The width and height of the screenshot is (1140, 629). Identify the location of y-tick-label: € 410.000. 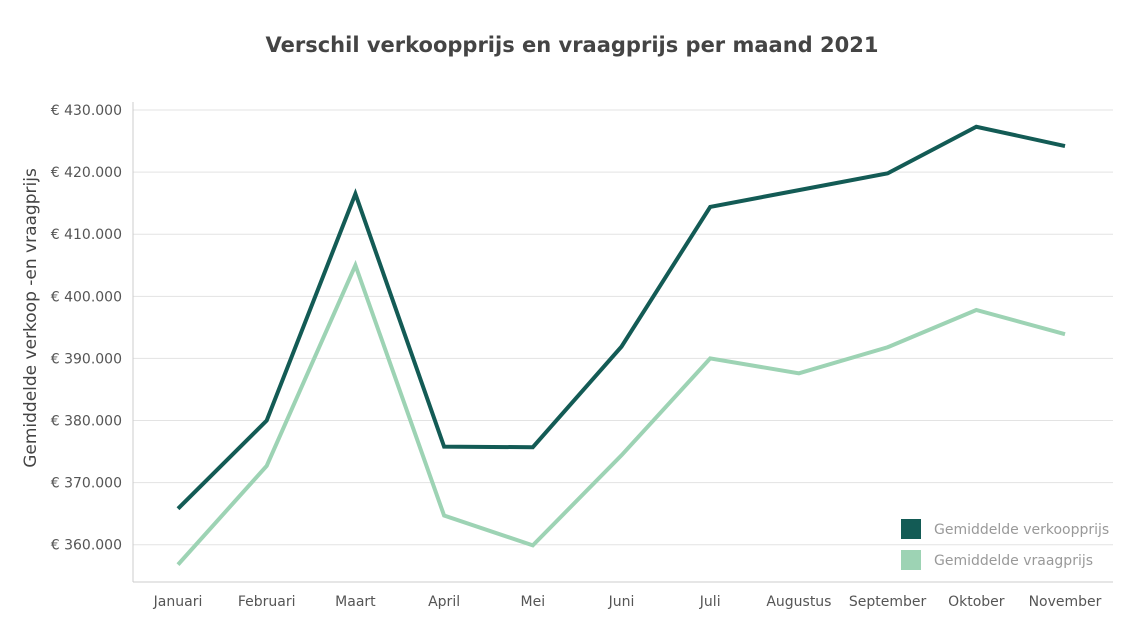
(86, 235).